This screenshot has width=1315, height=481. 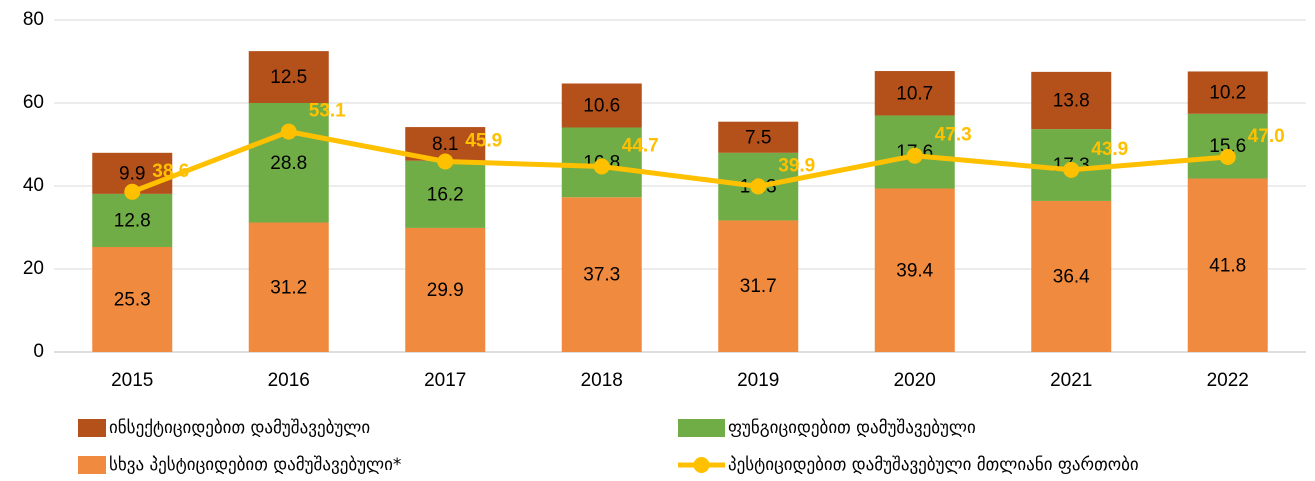 I want to click on x-tick-label: 2015, so click(x=132, y=380).